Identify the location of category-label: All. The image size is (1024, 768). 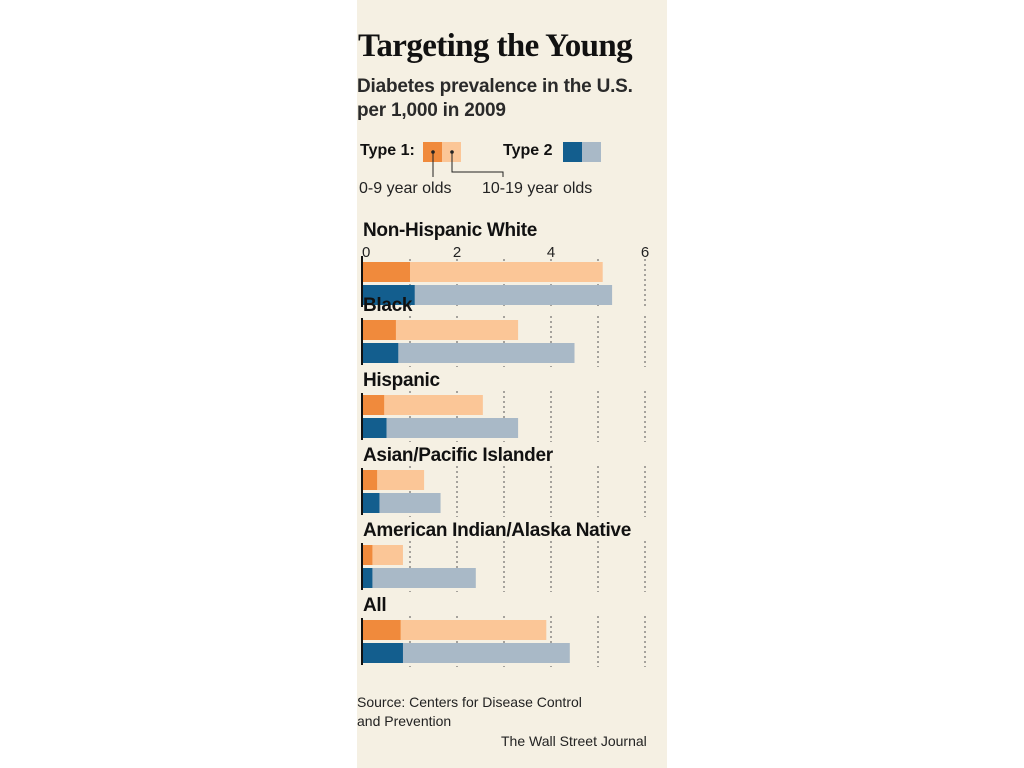
(374, 605).